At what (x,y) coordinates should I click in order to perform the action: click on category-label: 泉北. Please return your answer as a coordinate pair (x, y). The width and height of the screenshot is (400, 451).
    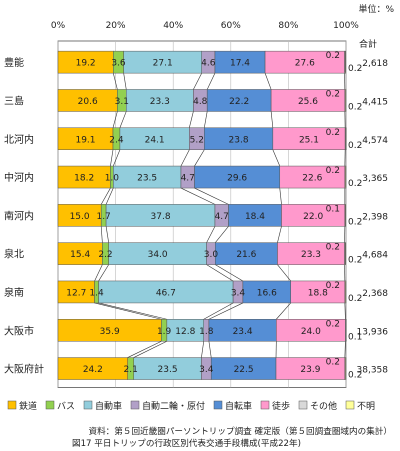
    Looking at the image, I should click on (14, 254).